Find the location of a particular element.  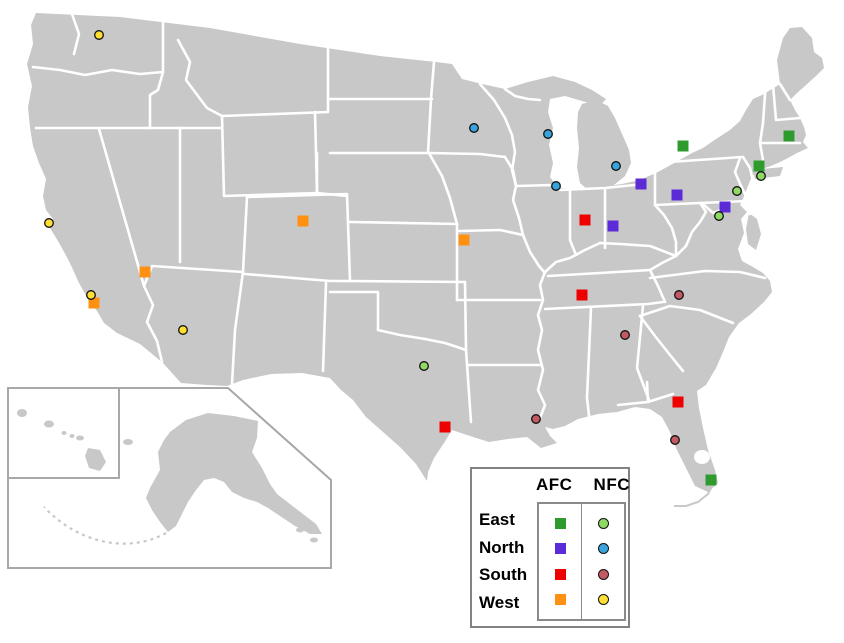

legend-nfc-west-swatch is located at coordinates (603, 599).